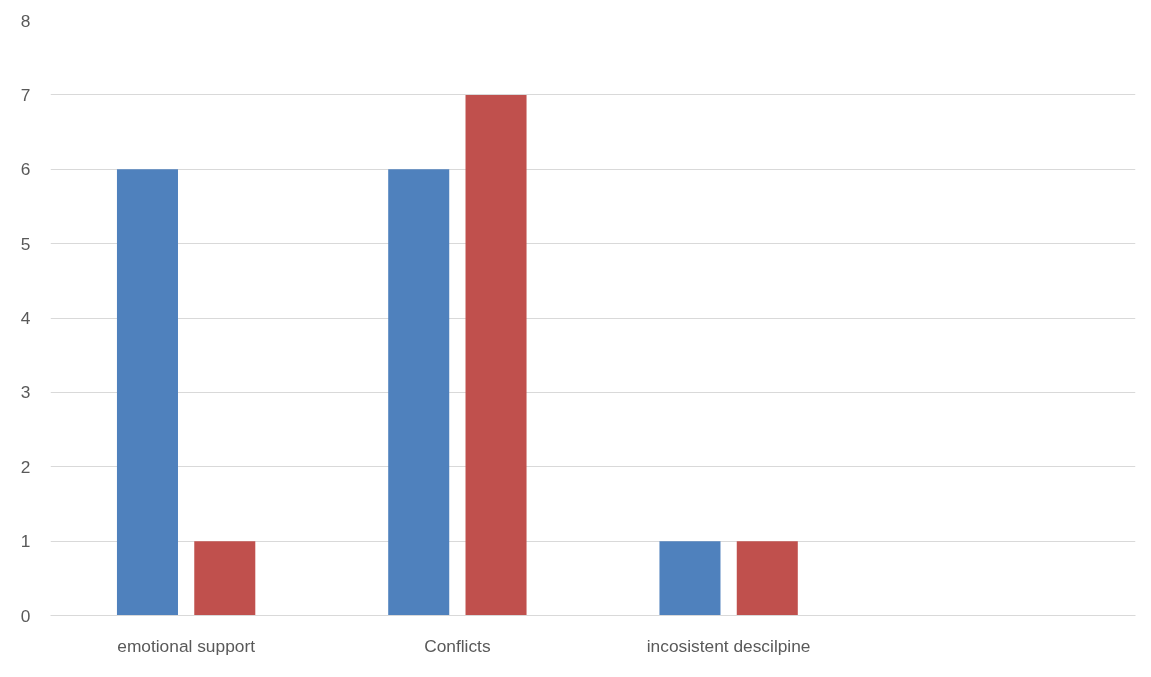 The width and height of the screenshot is (1151, 677). Describe the element at coordinates (25, 466) in the screenshot. I see `y-tick-label: 2` at that location.